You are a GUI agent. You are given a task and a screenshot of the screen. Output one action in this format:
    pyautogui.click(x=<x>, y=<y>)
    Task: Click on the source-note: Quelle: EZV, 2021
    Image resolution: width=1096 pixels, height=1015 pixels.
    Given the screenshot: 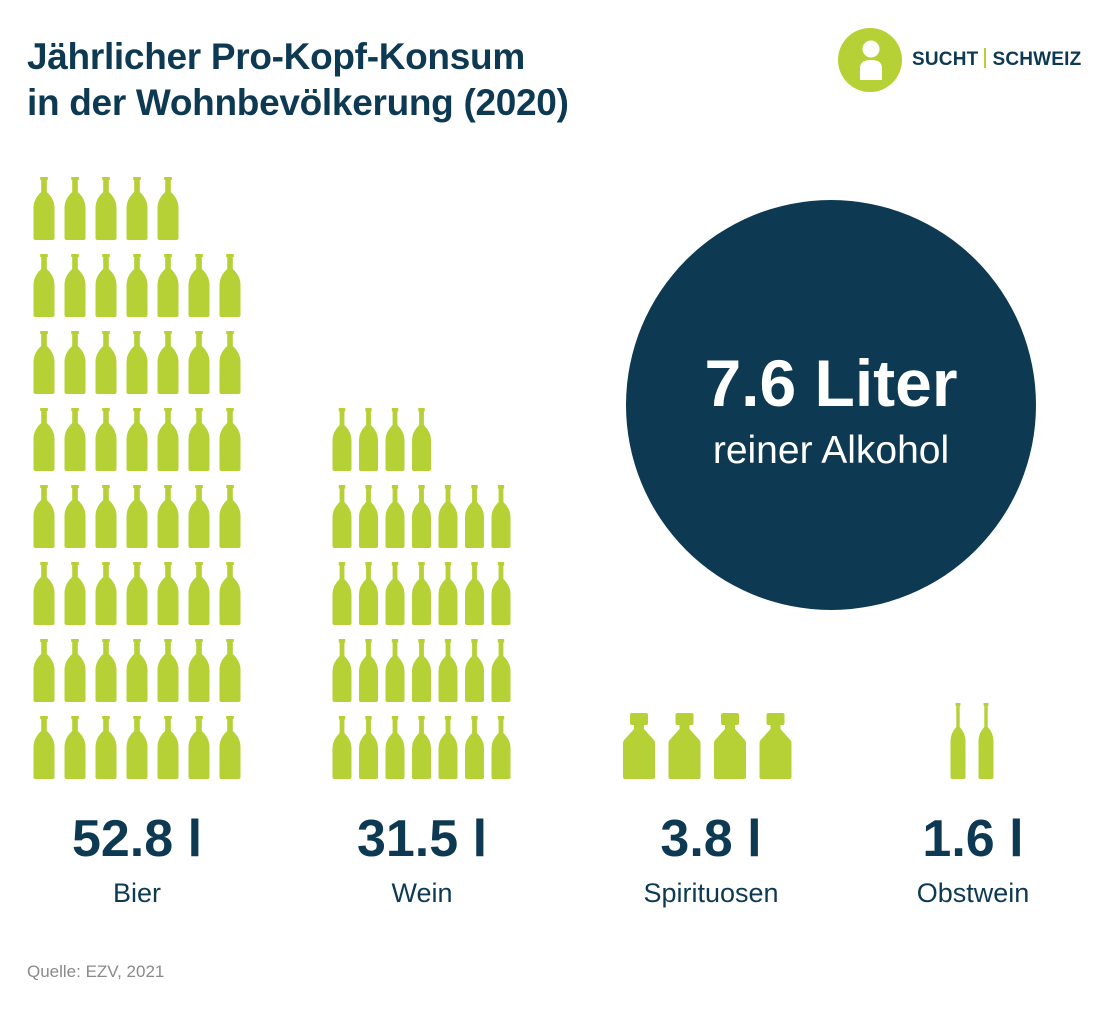 What is the action you would take?
    pyautogui.click(x=96, y=971)
    